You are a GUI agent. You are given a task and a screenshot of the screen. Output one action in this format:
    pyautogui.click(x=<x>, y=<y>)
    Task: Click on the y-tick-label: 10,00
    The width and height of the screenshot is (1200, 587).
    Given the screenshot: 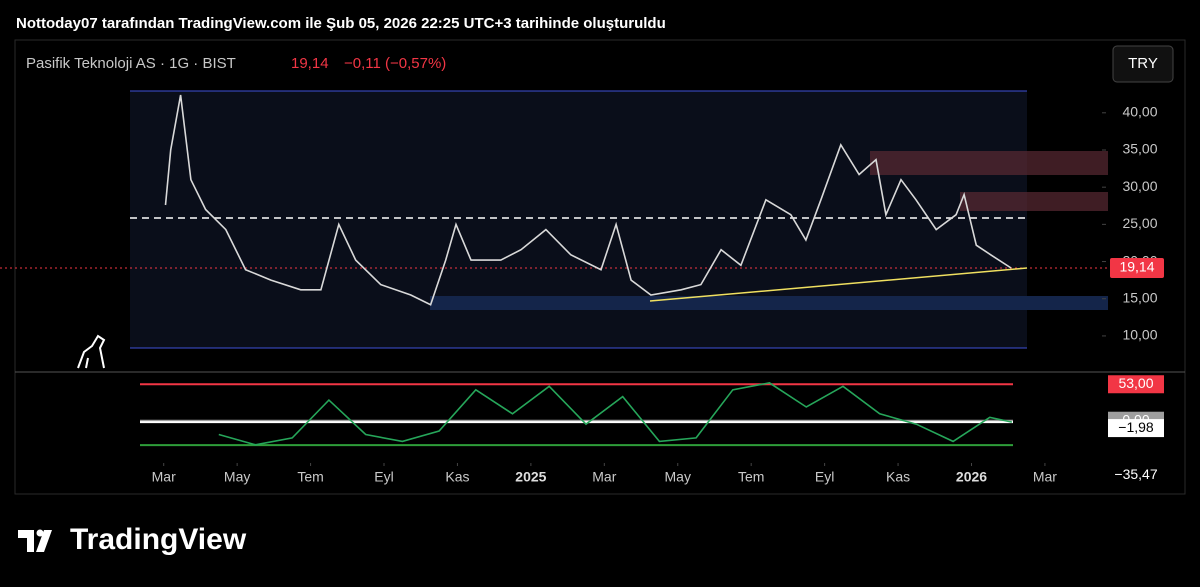 What is the action you would take?
    pyautogui.click(x=1139, y=335)
    